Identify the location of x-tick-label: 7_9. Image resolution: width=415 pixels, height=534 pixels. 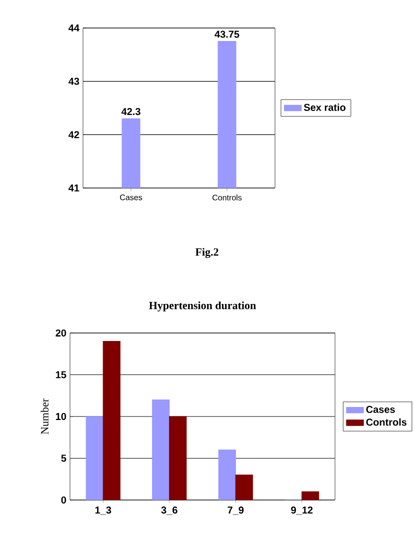
(236, 510).